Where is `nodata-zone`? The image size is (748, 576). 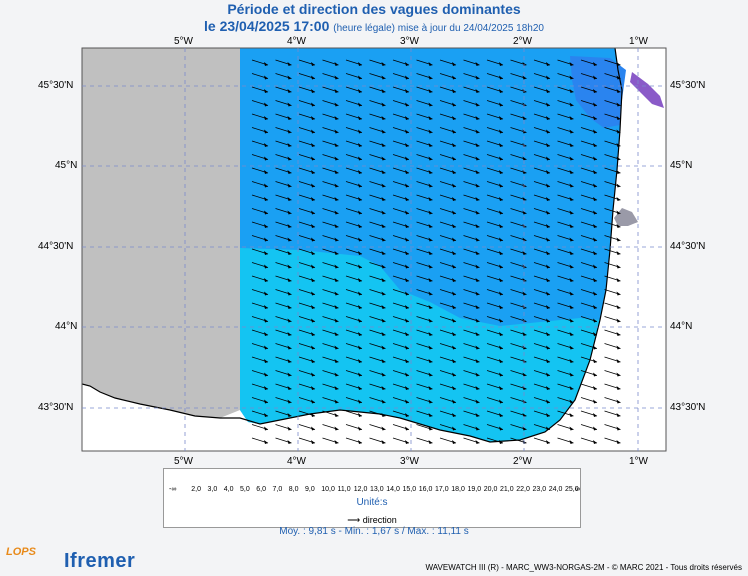
nodata-zone is located at coordinates (161, 233).